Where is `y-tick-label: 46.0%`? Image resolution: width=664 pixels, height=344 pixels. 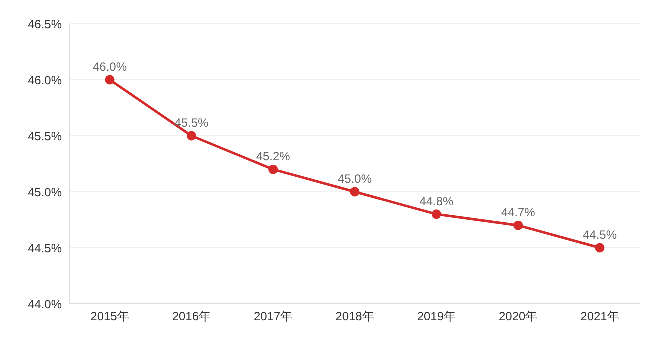
y-tick-label: 46.0% is located at coordinates (45, 80).